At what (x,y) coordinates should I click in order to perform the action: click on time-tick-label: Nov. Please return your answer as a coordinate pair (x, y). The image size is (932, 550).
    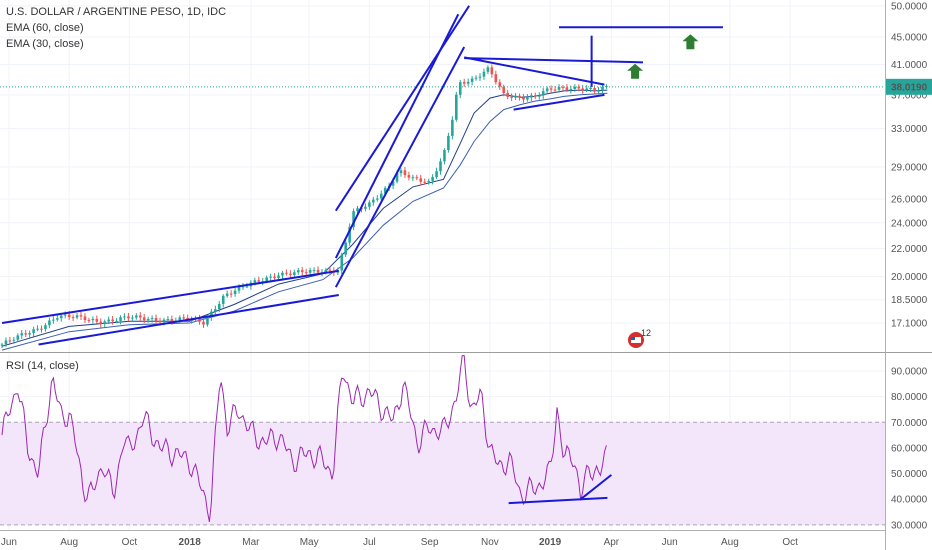
    Looking at the image, I should click on (490, 542).